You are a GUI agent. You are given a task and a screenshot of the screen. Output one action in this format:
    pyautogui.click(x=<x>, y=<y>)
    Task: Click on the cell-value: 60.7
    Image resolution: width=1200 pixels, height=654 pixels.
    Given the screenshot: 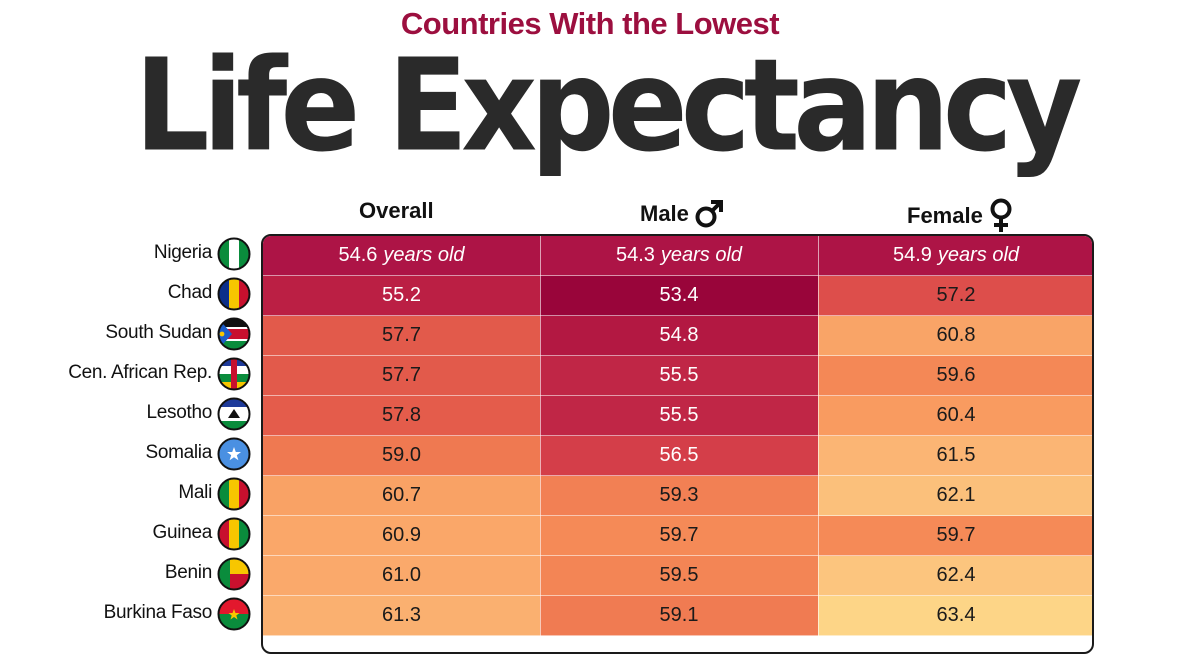 What is the action you would take?
    pyautogui.click(x=401, y=495)
    